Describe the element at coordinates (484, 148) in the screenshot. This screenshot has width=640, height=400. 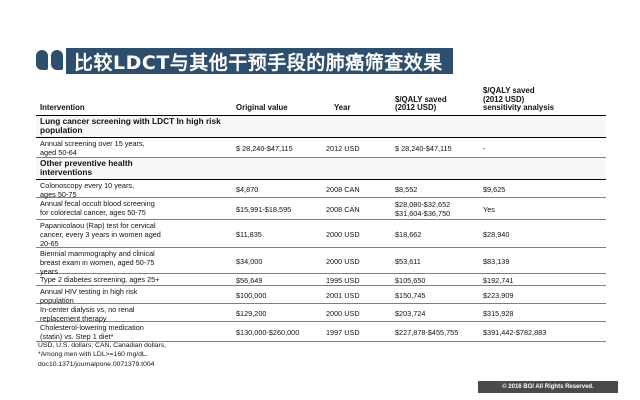
I see `cell-sensitivity: -` at that location.